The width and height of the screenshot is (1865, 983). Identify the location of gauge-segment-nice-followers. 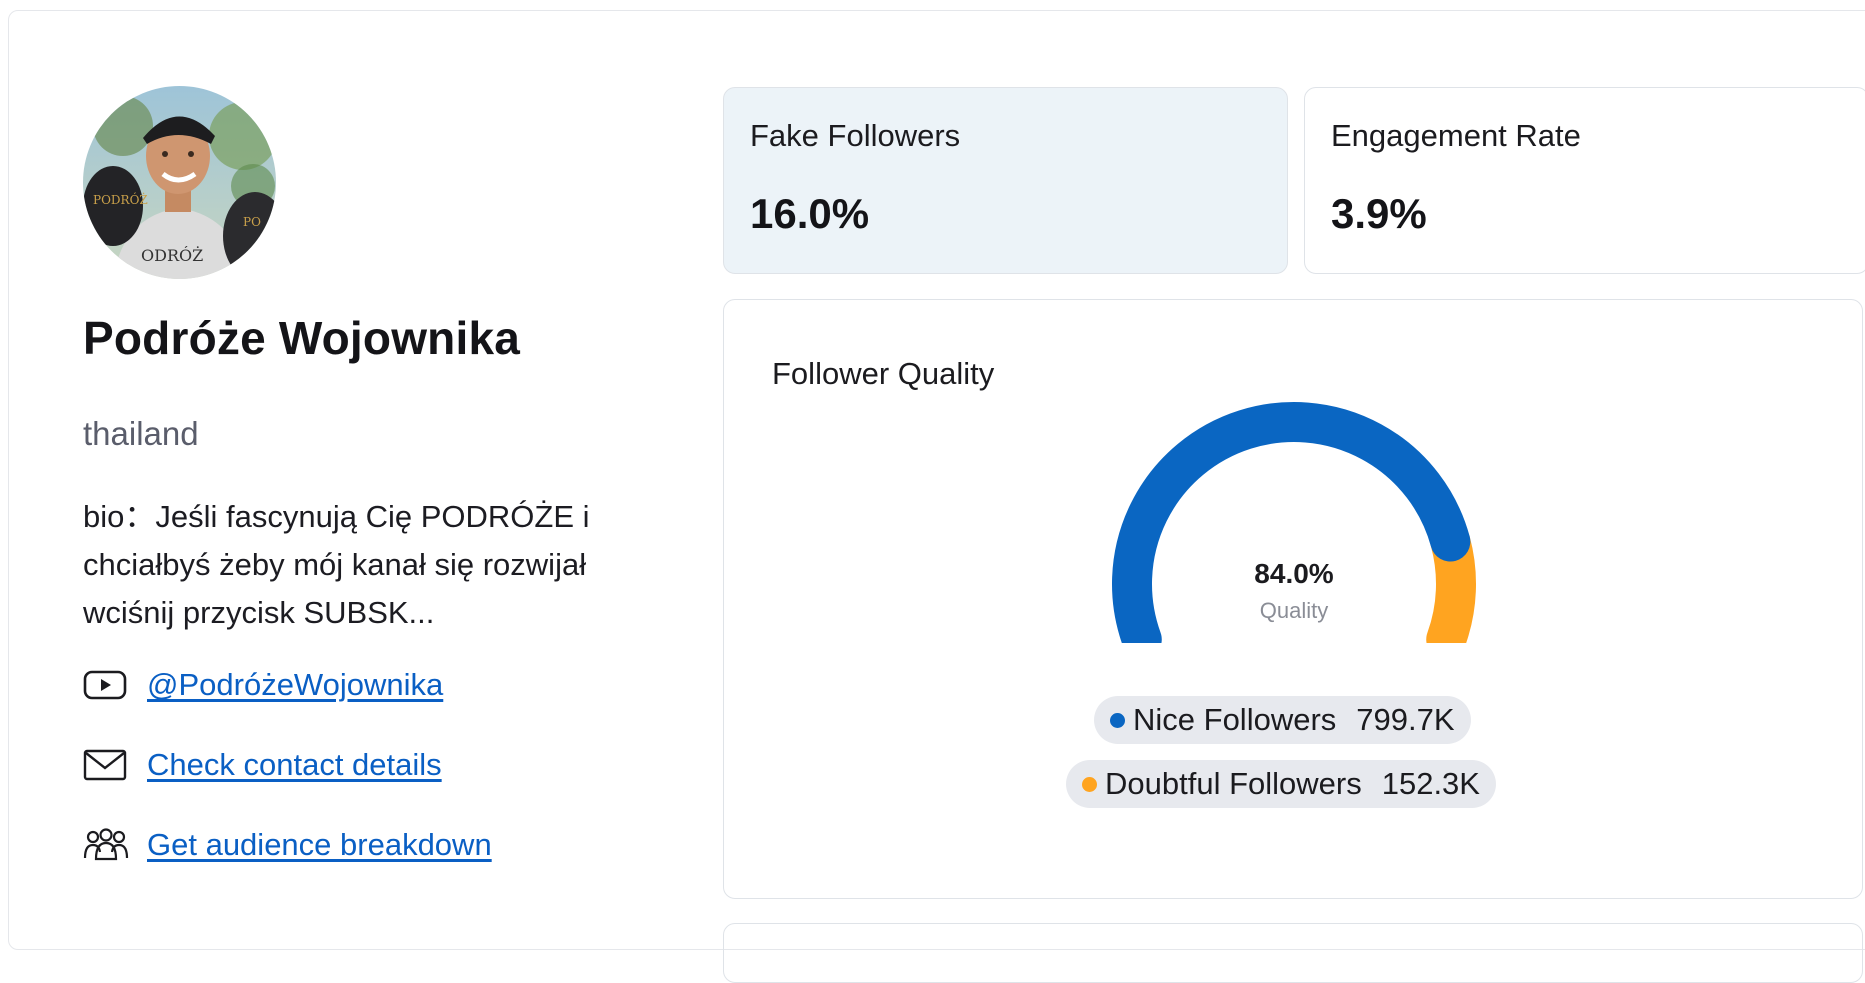
(1291, 522).